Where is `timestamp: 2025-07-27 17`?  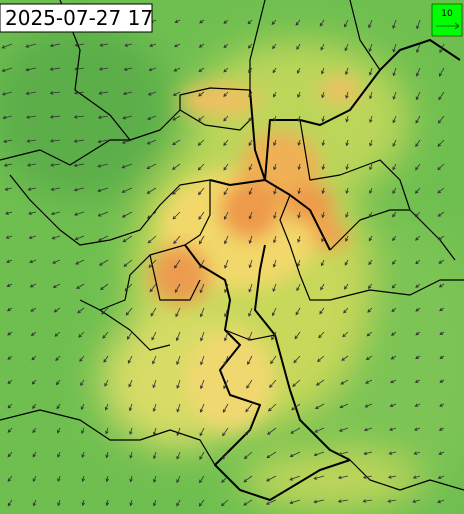 timestamp: 2025-07-27 17 is located at coordinates (79, 18).